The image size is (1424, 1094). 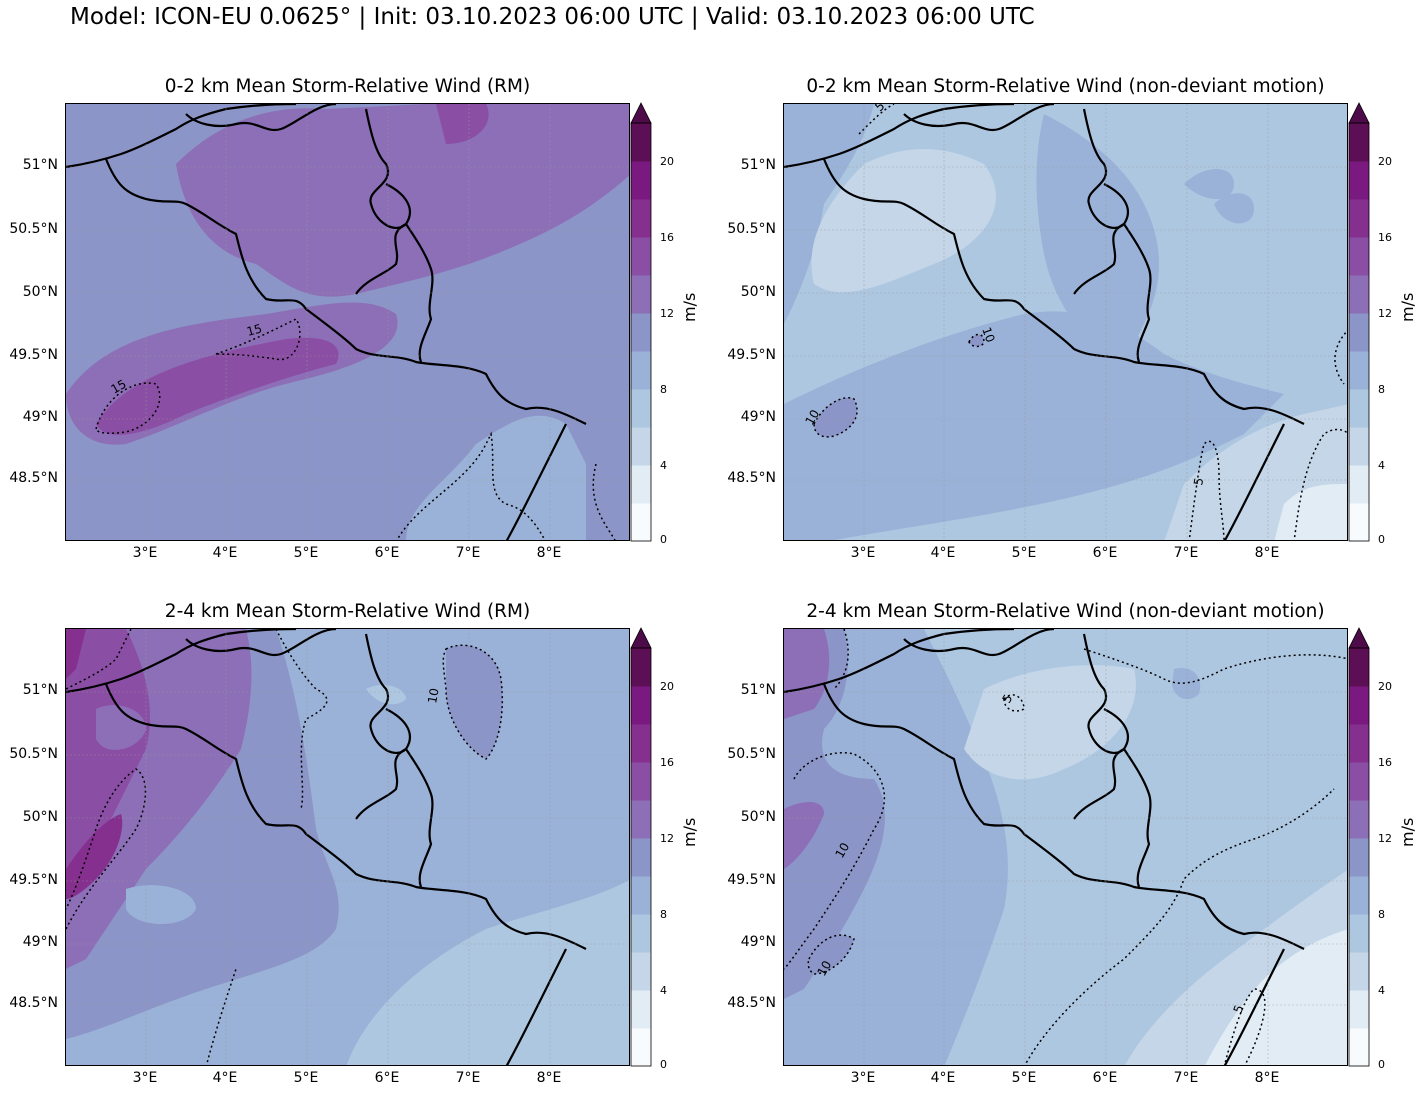 What do you see at coordinates (1267, 1078) in the screenshot?
I see `lon-tick: 8°E` at bounding box center [1267, 1078].